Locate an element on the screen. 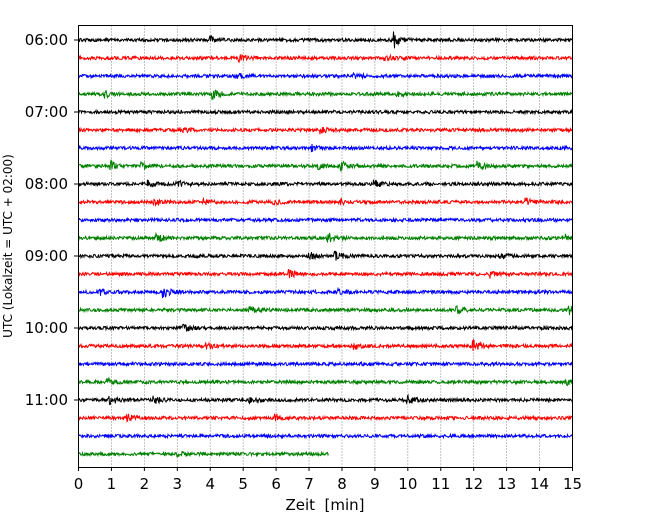 The image size is (650, 524). y-tick-label: 08:00 is located at coordinates (46, 184).